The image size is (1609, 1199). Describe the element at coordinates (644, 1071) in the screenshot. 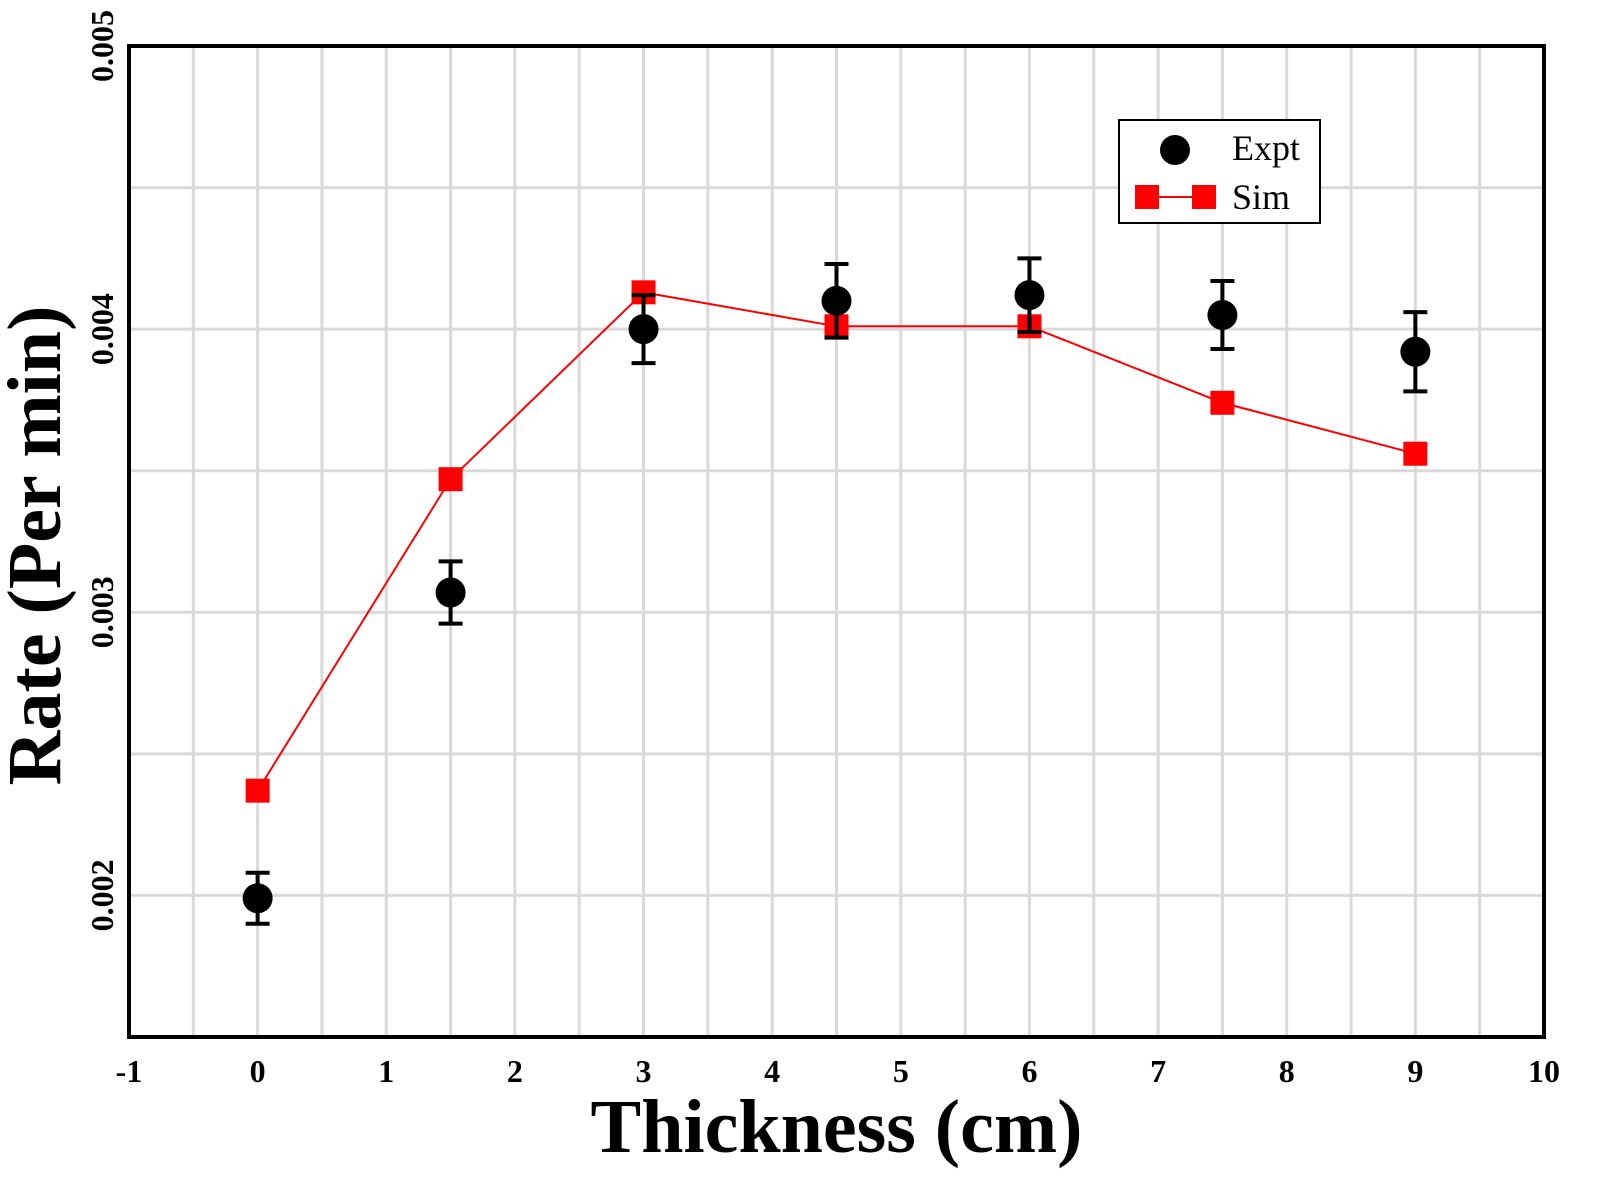

I see `x-tick-label: 3` at that location.